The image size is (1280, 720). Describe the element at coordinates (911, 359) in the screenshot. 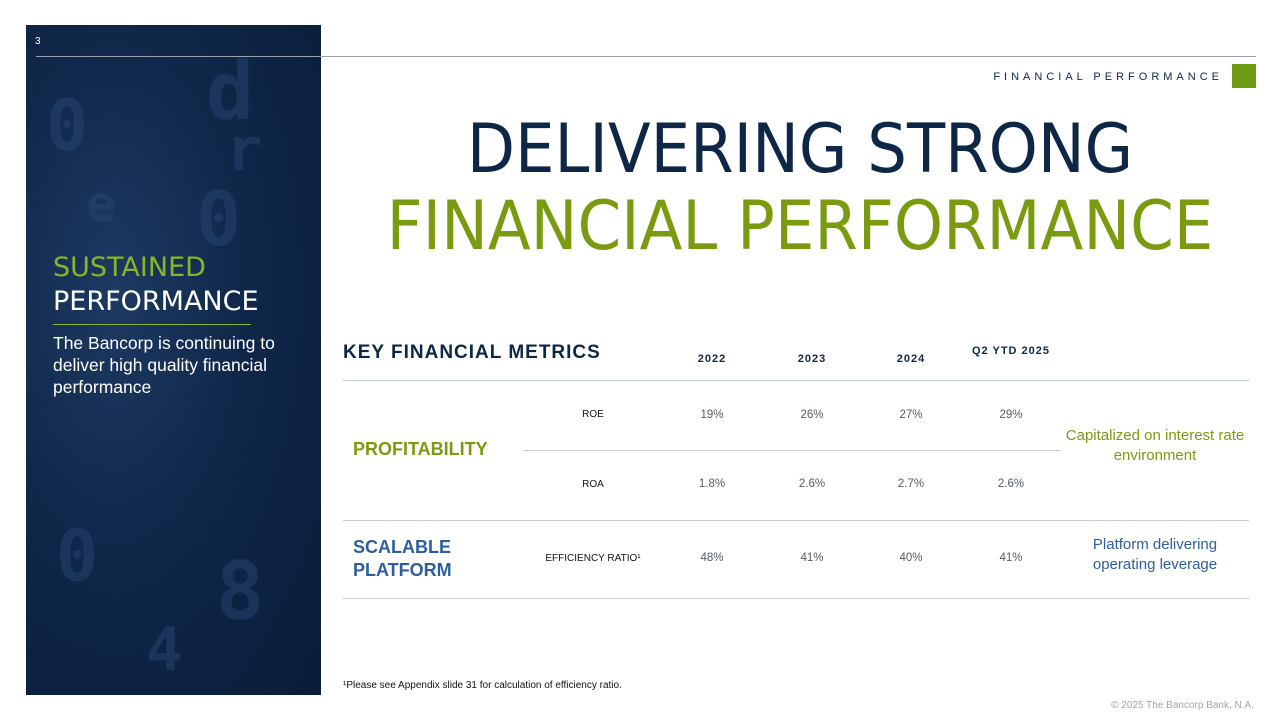

I see `column-header-2024: 2024` at that location.